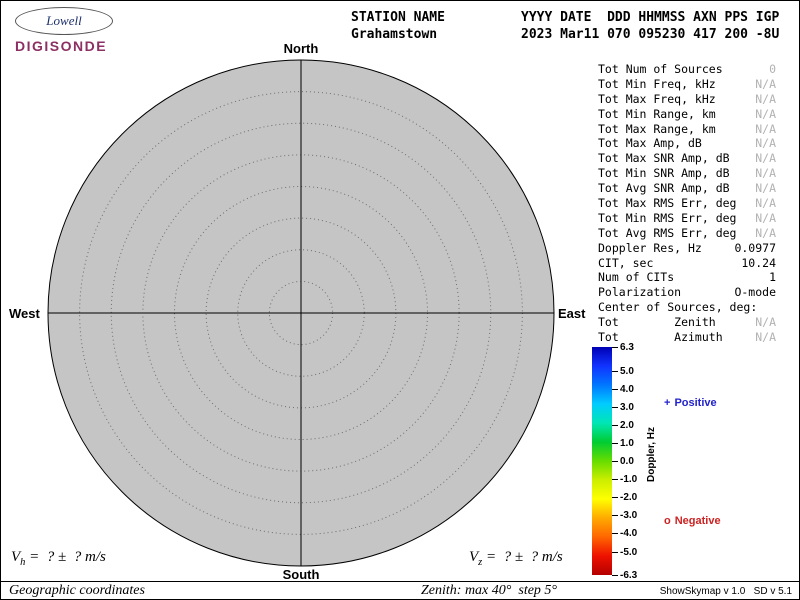 This screenshot has height=600, width=800. What do you see at coordinates (624, 552) in the screenshot?
I see `colorbar-tick: -5.0` at bounding box center [624, 552].